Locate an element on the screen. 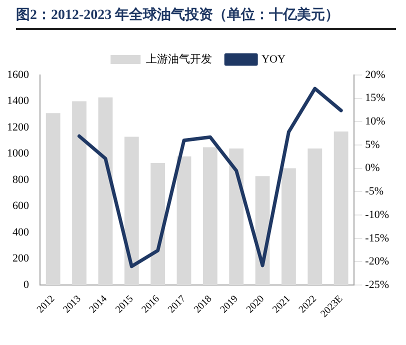 This screenshot has width=406, height=345. legend-label: YOY is located at coordinates (274, 59).